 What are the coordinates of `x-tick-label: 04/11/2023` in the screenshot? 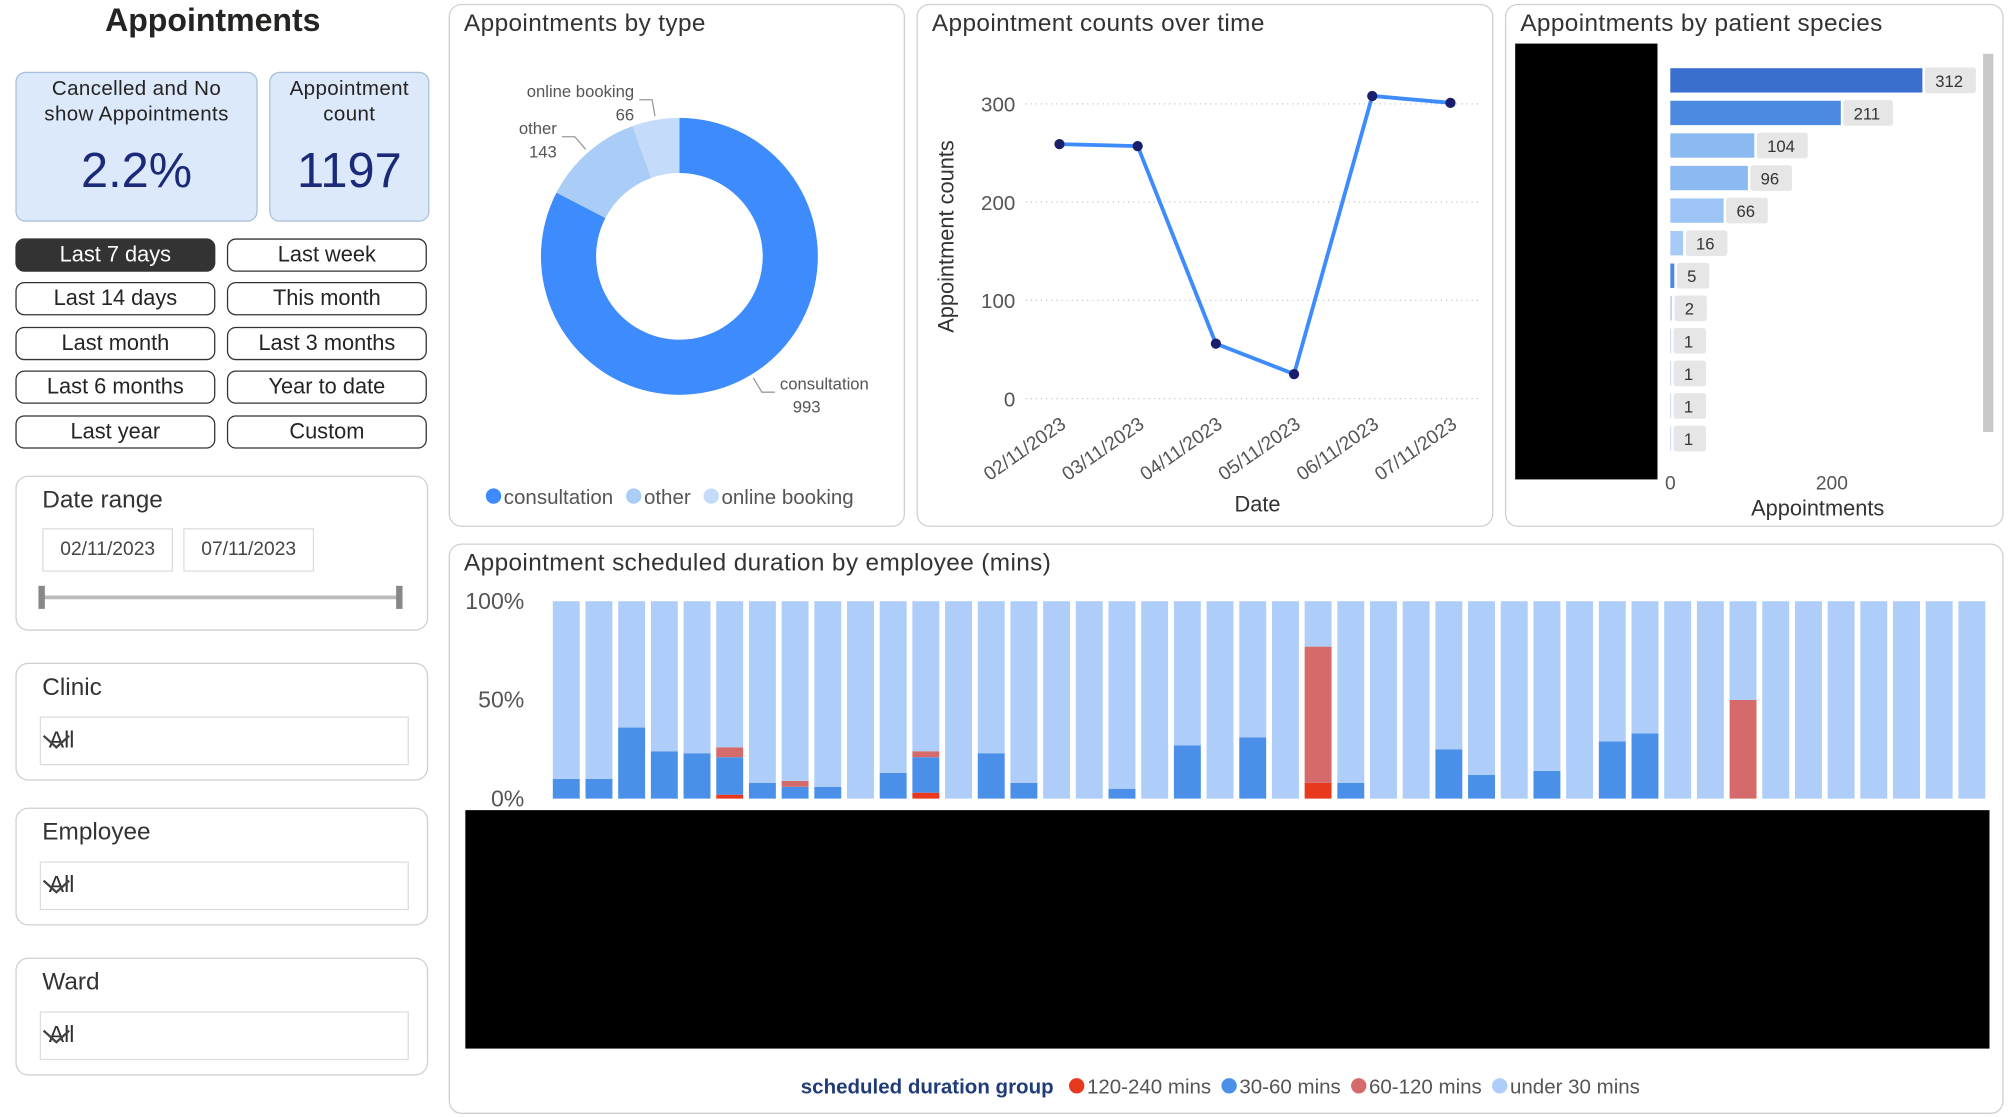 It's located at (1182, 450).